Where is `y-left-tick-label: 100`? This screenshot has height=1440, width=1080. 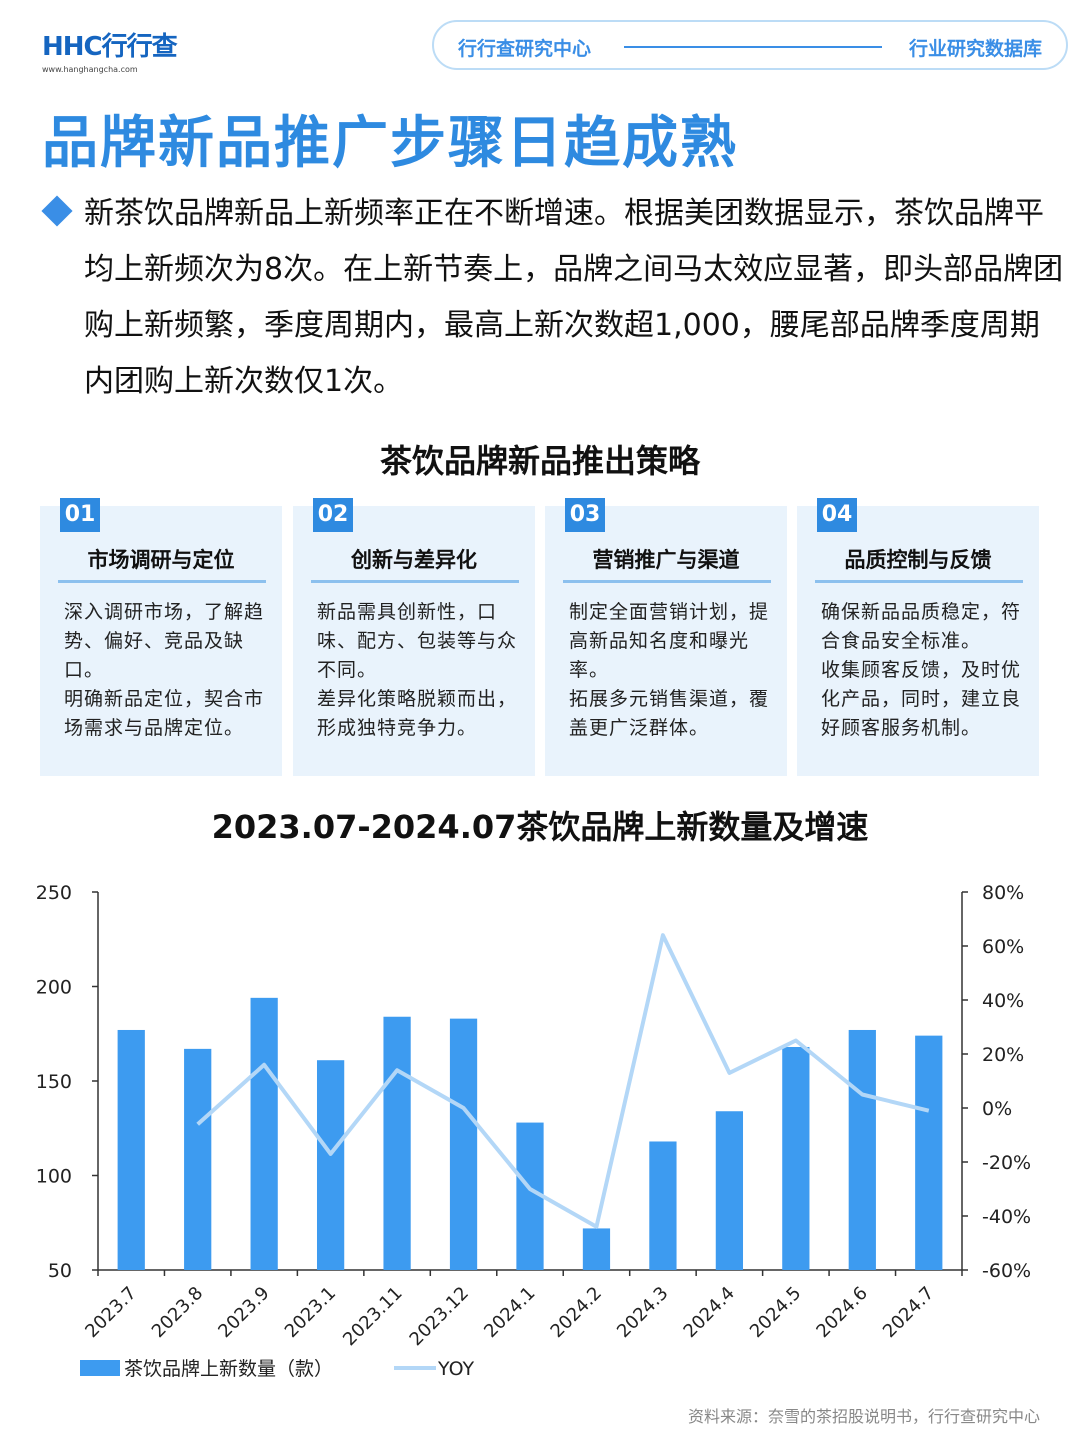
y-left-tick-label: 100 is located at coordinates (54, 1177).